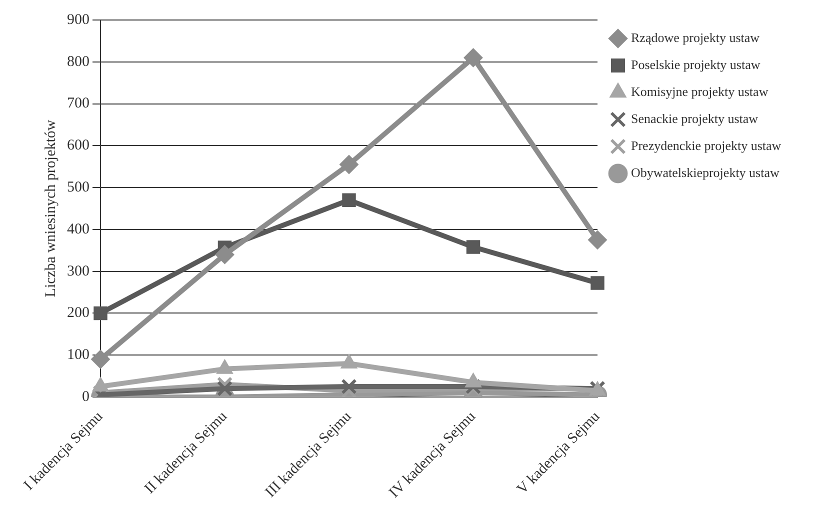 Image resolution: width=822 pixels, height=513 pixels. Describe the element at coordinates (78, 146) in the screenshot. I see `y-tick-label: 600` at that location.